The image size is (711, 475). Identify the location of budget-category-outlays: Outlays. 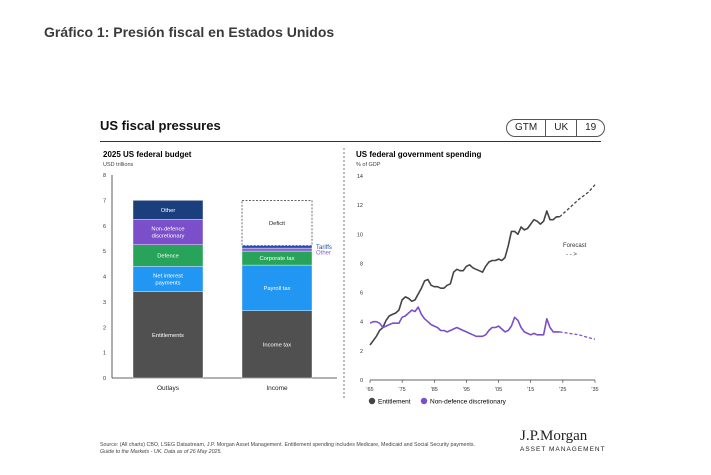
(168, 388).